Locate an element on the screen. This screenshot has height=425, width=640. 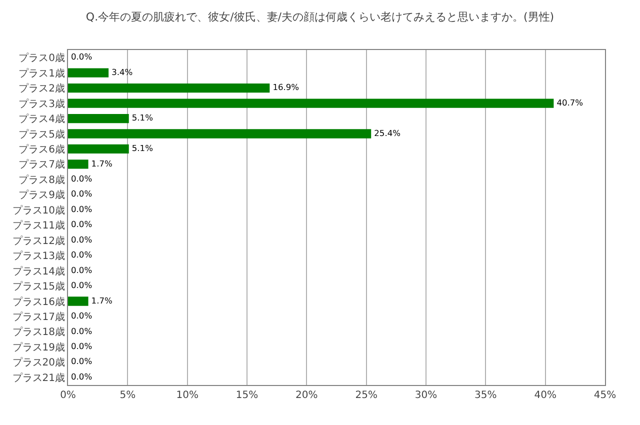
y-tick-label: プラス3歳 is located at coordinates (41, 104).